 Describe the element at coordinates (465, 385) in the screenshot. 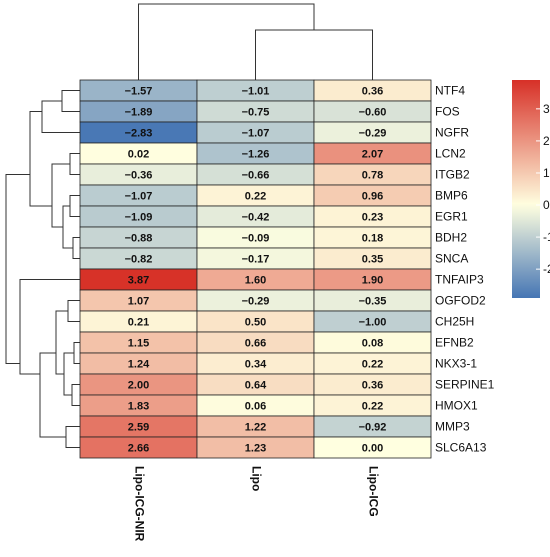

I see `row-label: SERPINE1` at that location.